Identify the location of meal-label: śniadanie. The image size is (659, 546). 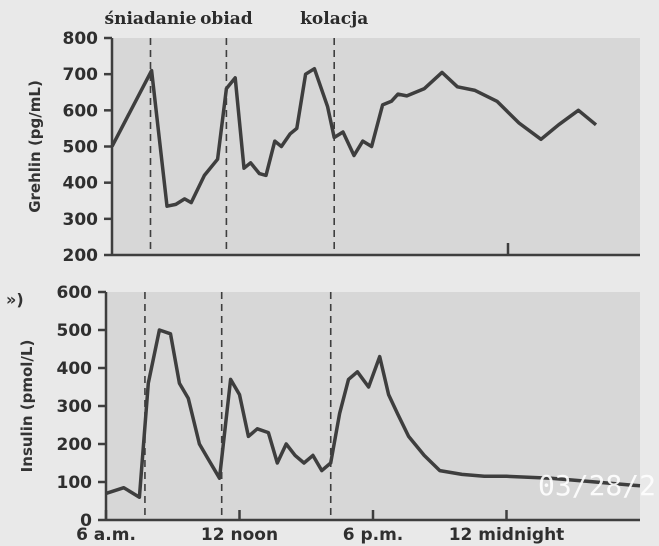
(151, 19).